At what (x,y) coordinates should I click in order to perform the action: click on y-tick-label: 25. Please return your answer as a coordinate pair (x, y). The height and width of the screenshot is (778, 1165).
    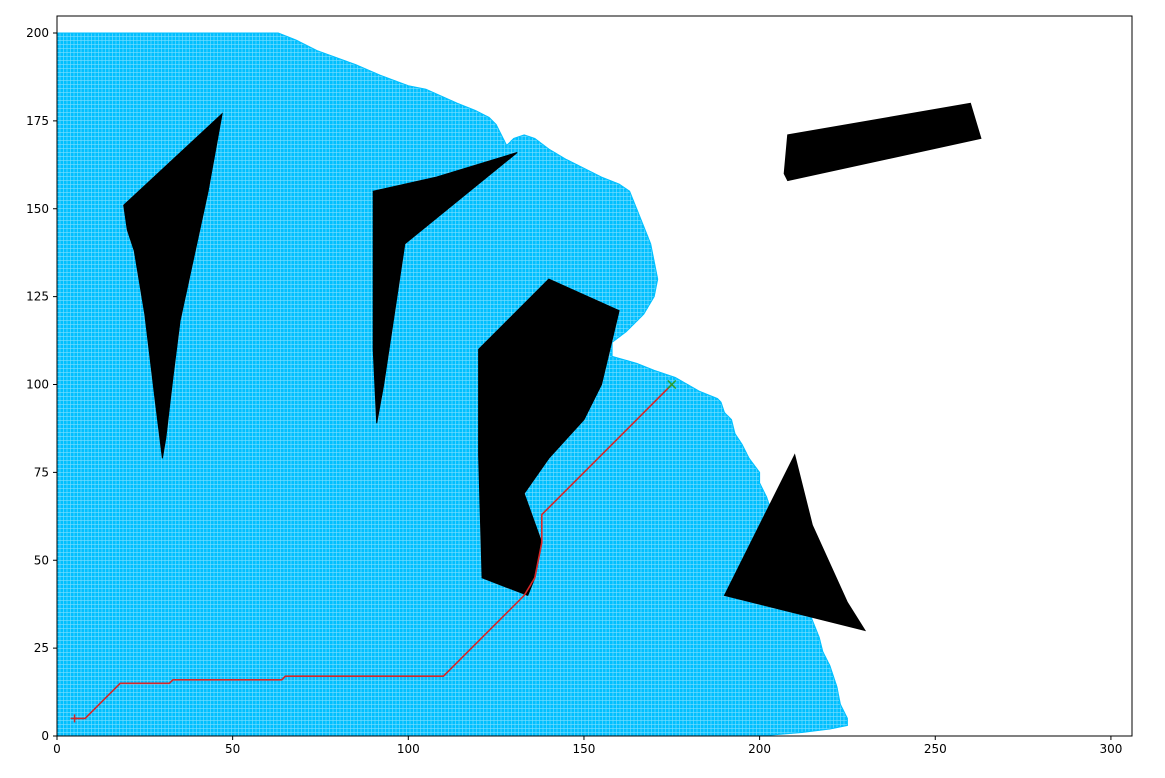
    Looking at the image, I should click on (41, 648).